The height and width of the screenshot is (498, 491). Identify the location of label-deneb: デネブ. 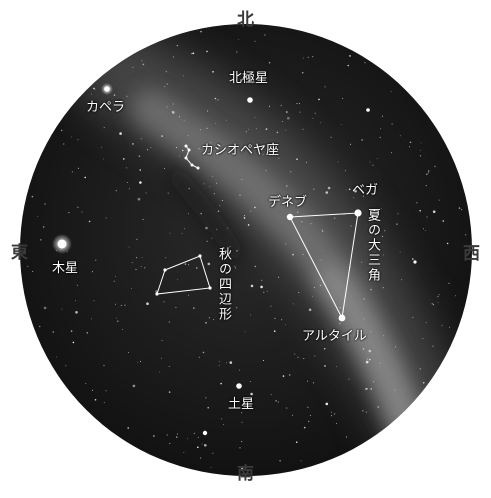
(288, 202).